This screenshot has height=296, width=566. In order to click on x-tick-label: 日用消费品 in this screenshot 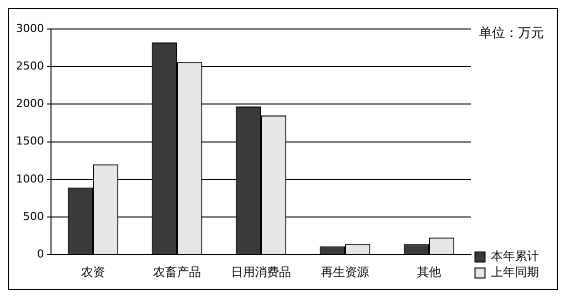, I will do `click(260, 271)`.